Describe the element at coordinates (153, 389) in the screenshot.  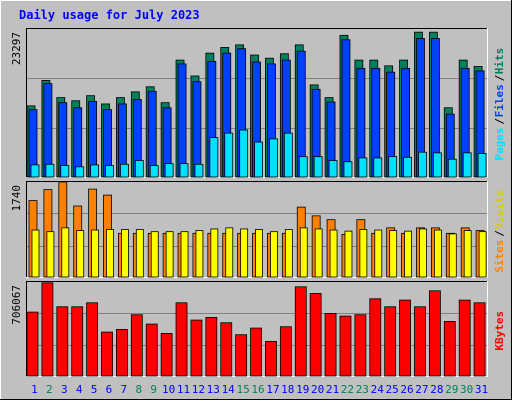
I see `day-label: 9` at that location.